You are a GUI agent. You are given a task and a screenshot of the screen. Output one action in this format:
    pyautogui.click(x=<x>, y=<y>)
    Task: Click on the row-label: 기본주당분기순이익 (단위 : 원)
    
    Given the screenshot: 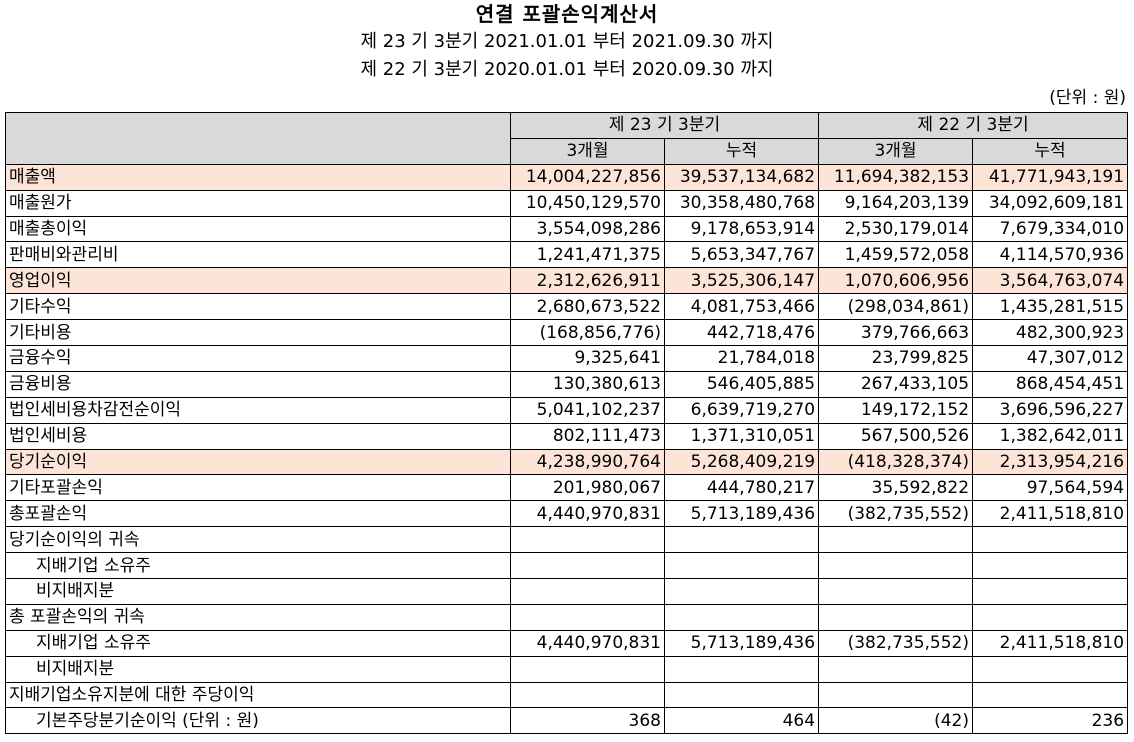 What is the action you would take?
    pyautogui.click(x=258, y=721)
    